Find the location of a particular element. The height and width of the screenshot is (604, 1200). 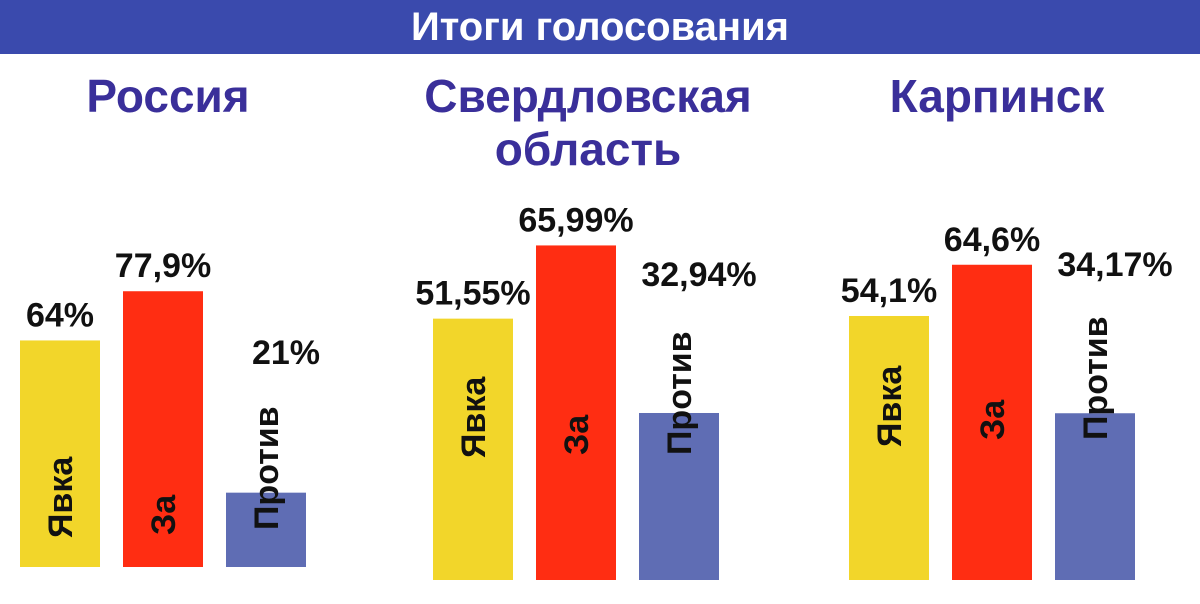

panel-title: Свердловская is located at coordinates (588, 96).